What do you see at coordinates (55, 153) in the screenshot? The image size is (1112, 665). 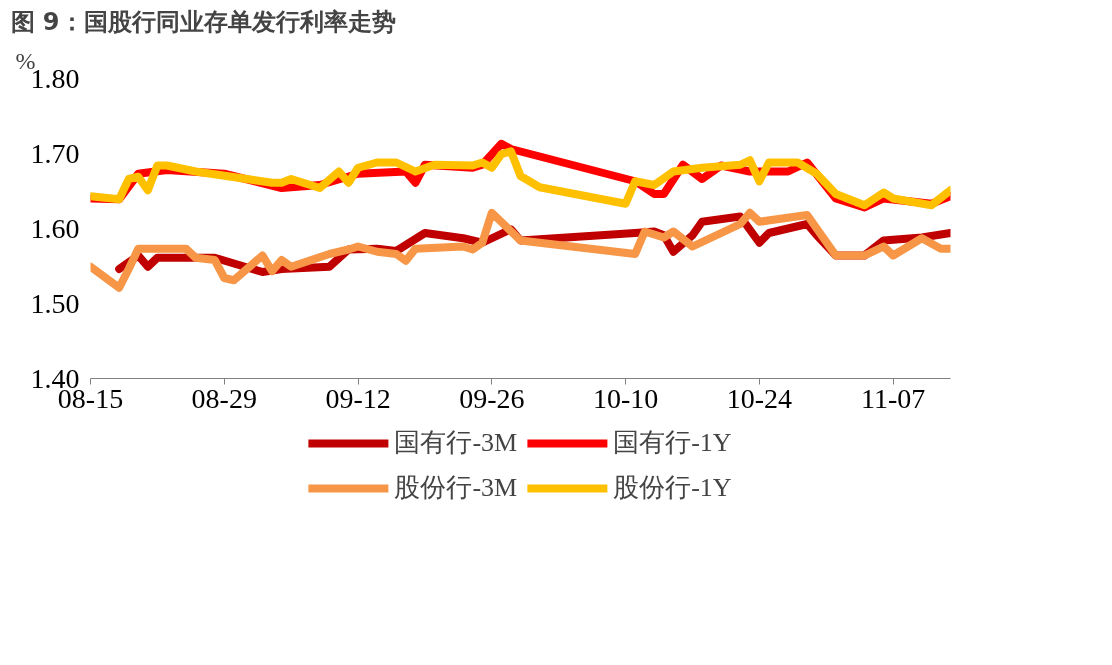 I see `y-tick-label: 1.70` at bounding box center [55, 153].